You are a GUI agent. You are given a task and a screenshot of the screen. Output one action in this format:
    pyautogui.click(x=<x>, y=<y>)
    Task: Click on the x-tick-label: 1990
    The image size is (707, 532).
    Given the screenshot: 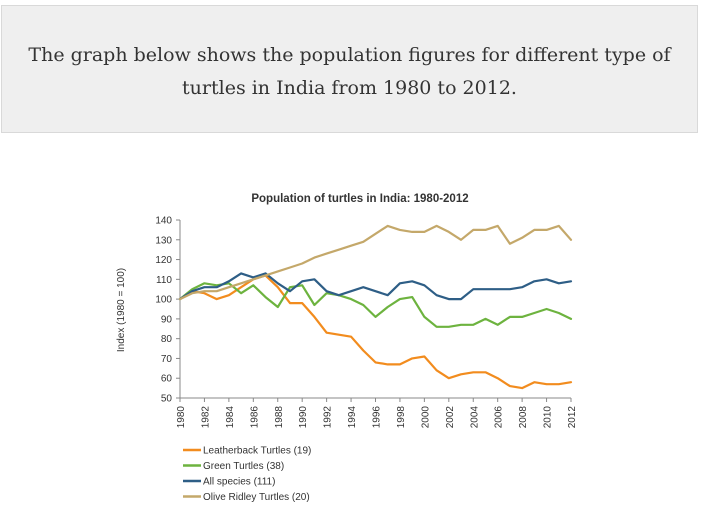 What is the action you would take?
    pyautogui.click(x=303, y=417)
    